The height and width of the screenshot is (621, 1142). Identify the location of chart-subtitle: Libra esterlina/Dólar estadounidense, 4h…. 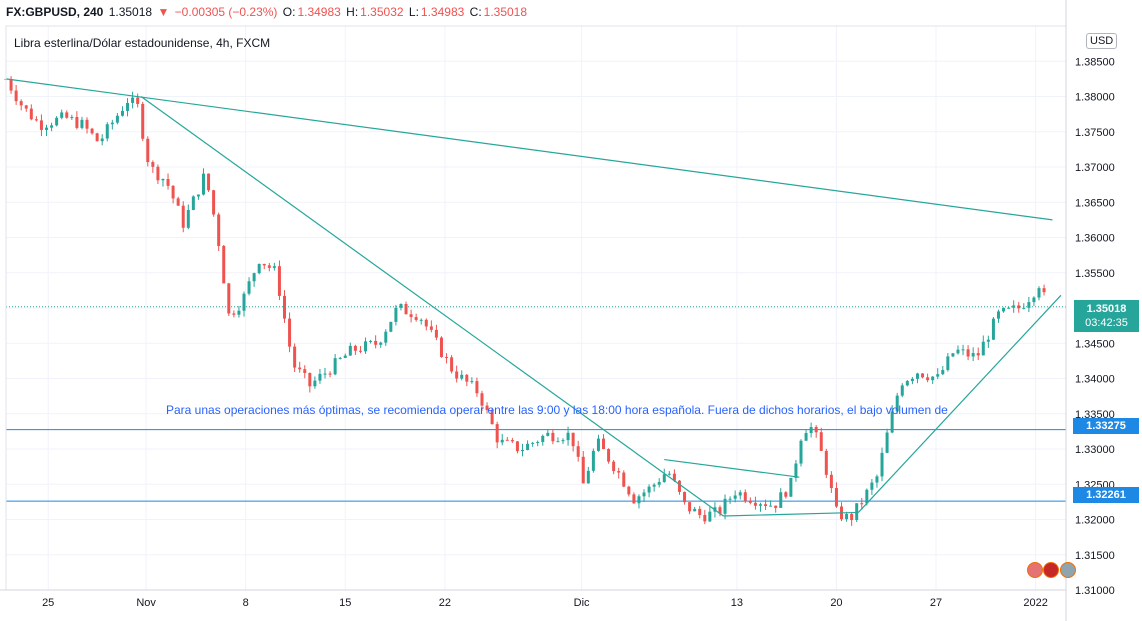
(142, 43).